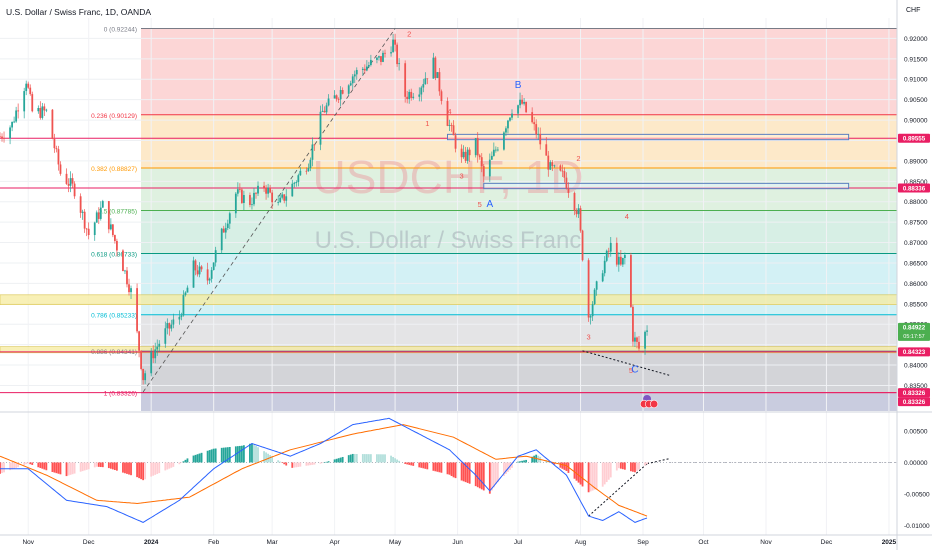 The height and width of the screenshot is (555, 932). I want to click on x-tick-7: Jun, so click(457, 542).